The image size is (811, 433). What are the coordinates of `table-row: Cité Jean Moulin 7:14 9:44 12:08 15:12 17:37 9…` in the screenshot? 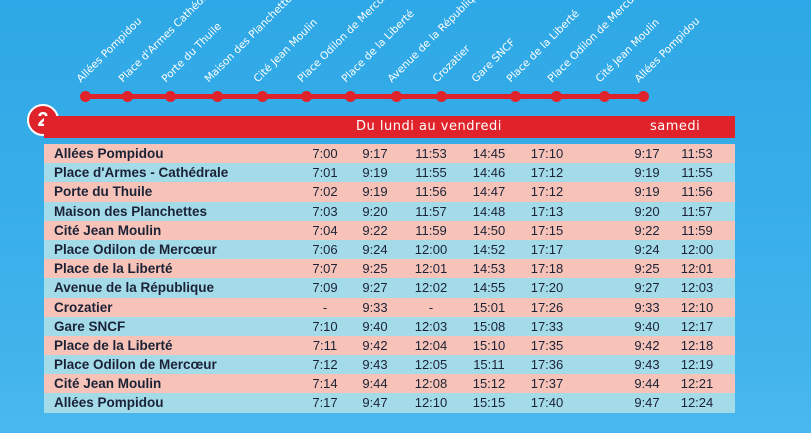 It's located at (389, 384).